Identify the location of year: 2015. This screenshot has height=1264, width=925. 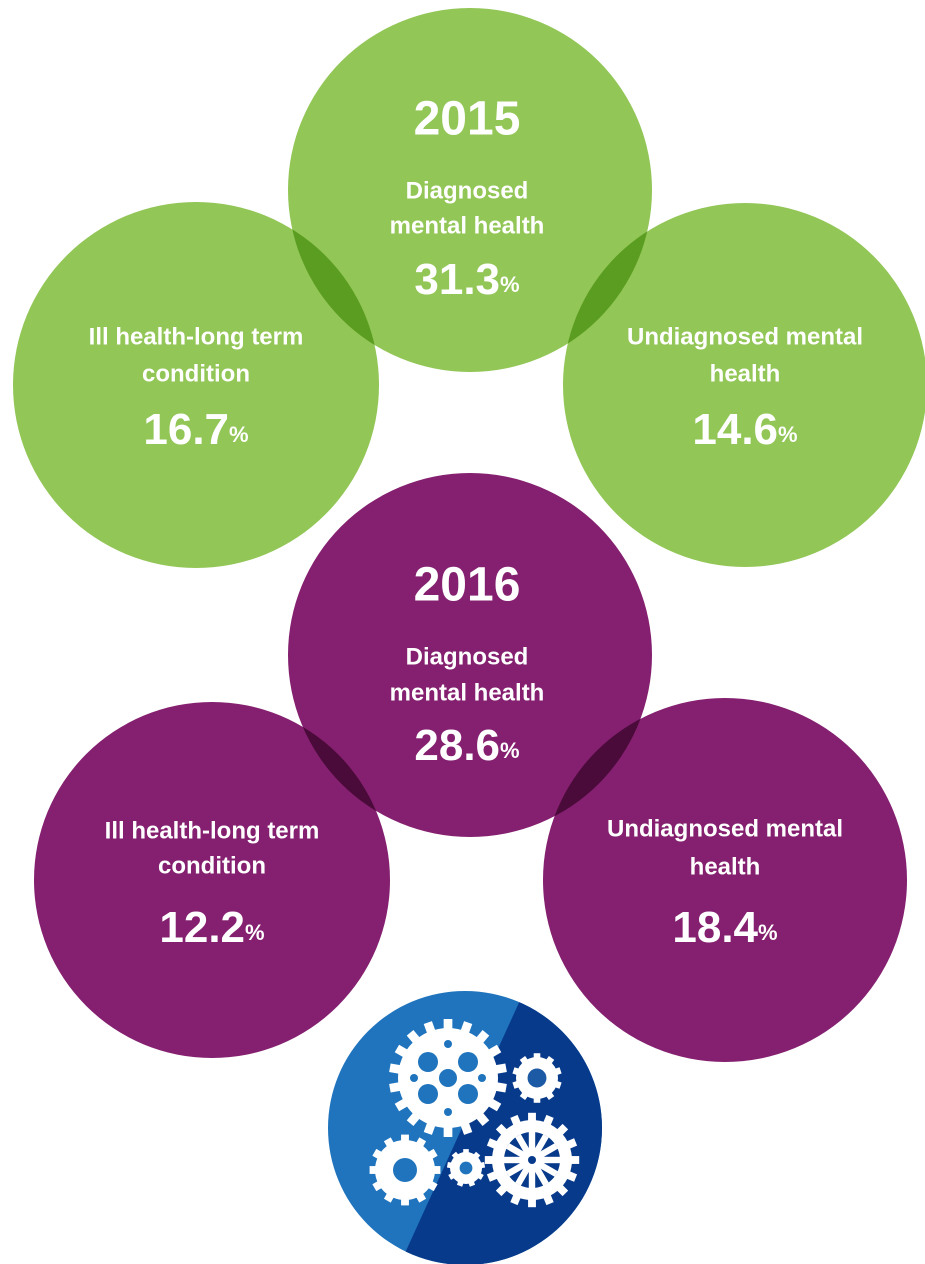
(467, 119).